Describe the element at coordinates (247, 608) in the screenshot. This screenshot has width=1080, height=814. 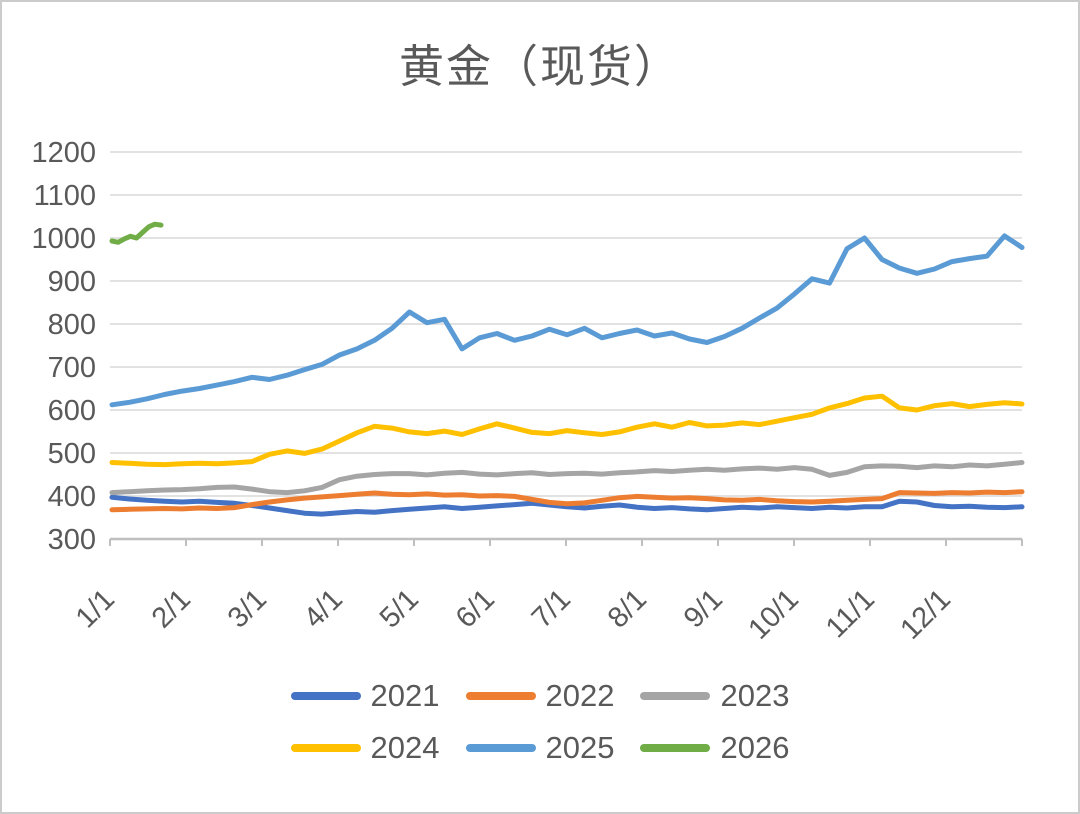
I see `x-axis-tick-label: 3/1` at that location.